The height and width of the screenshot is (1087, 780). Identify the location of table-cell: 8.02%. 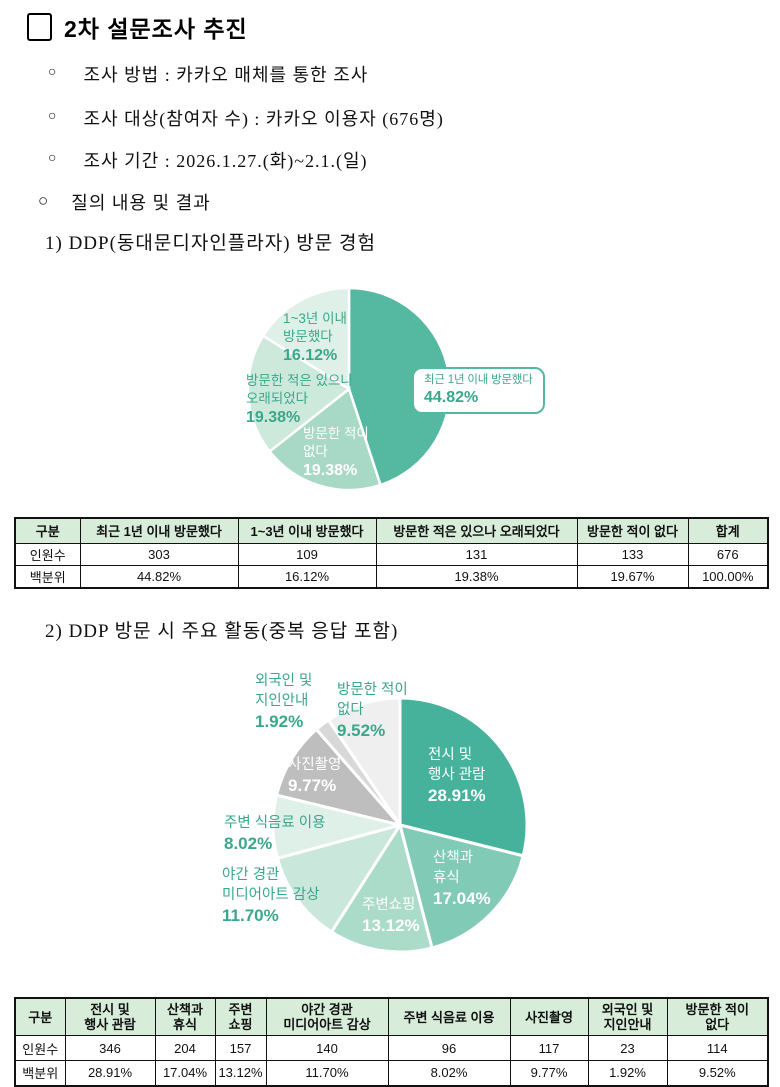
(449, 1073).